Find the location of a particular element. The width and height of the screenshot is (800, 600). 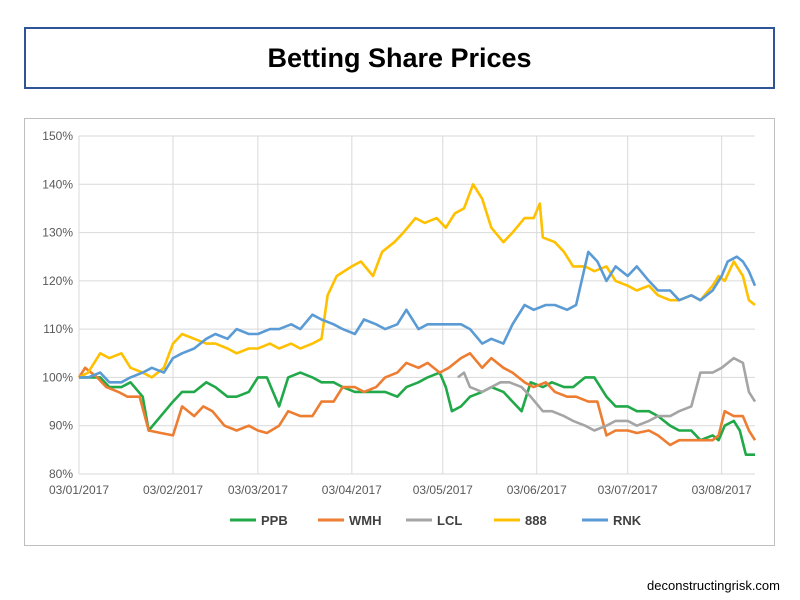

y-tick-label: 120% is located at coordinates (57, 281).